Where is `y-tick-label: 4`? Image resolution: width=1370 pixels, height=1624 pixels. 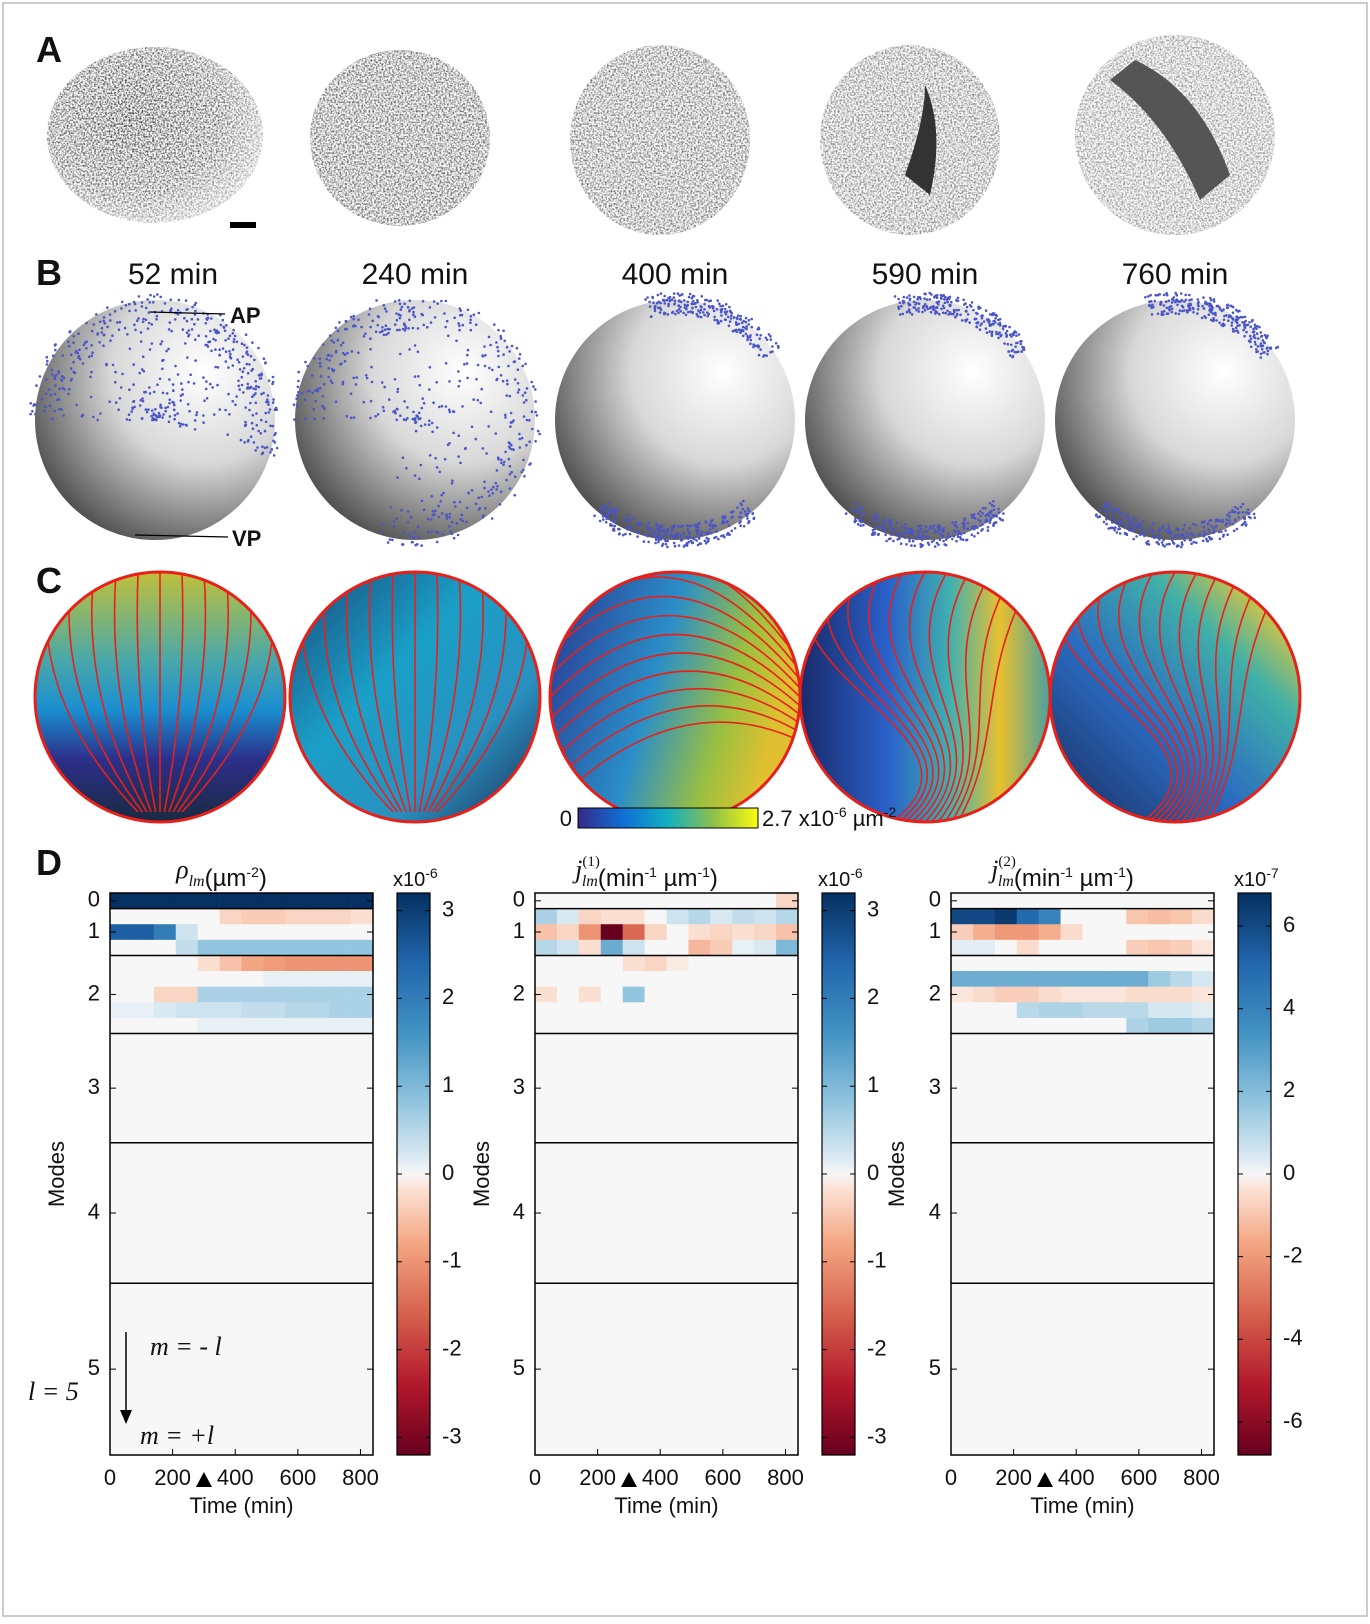
y-tick-label: 4 is located at coordinates (94, 1211).